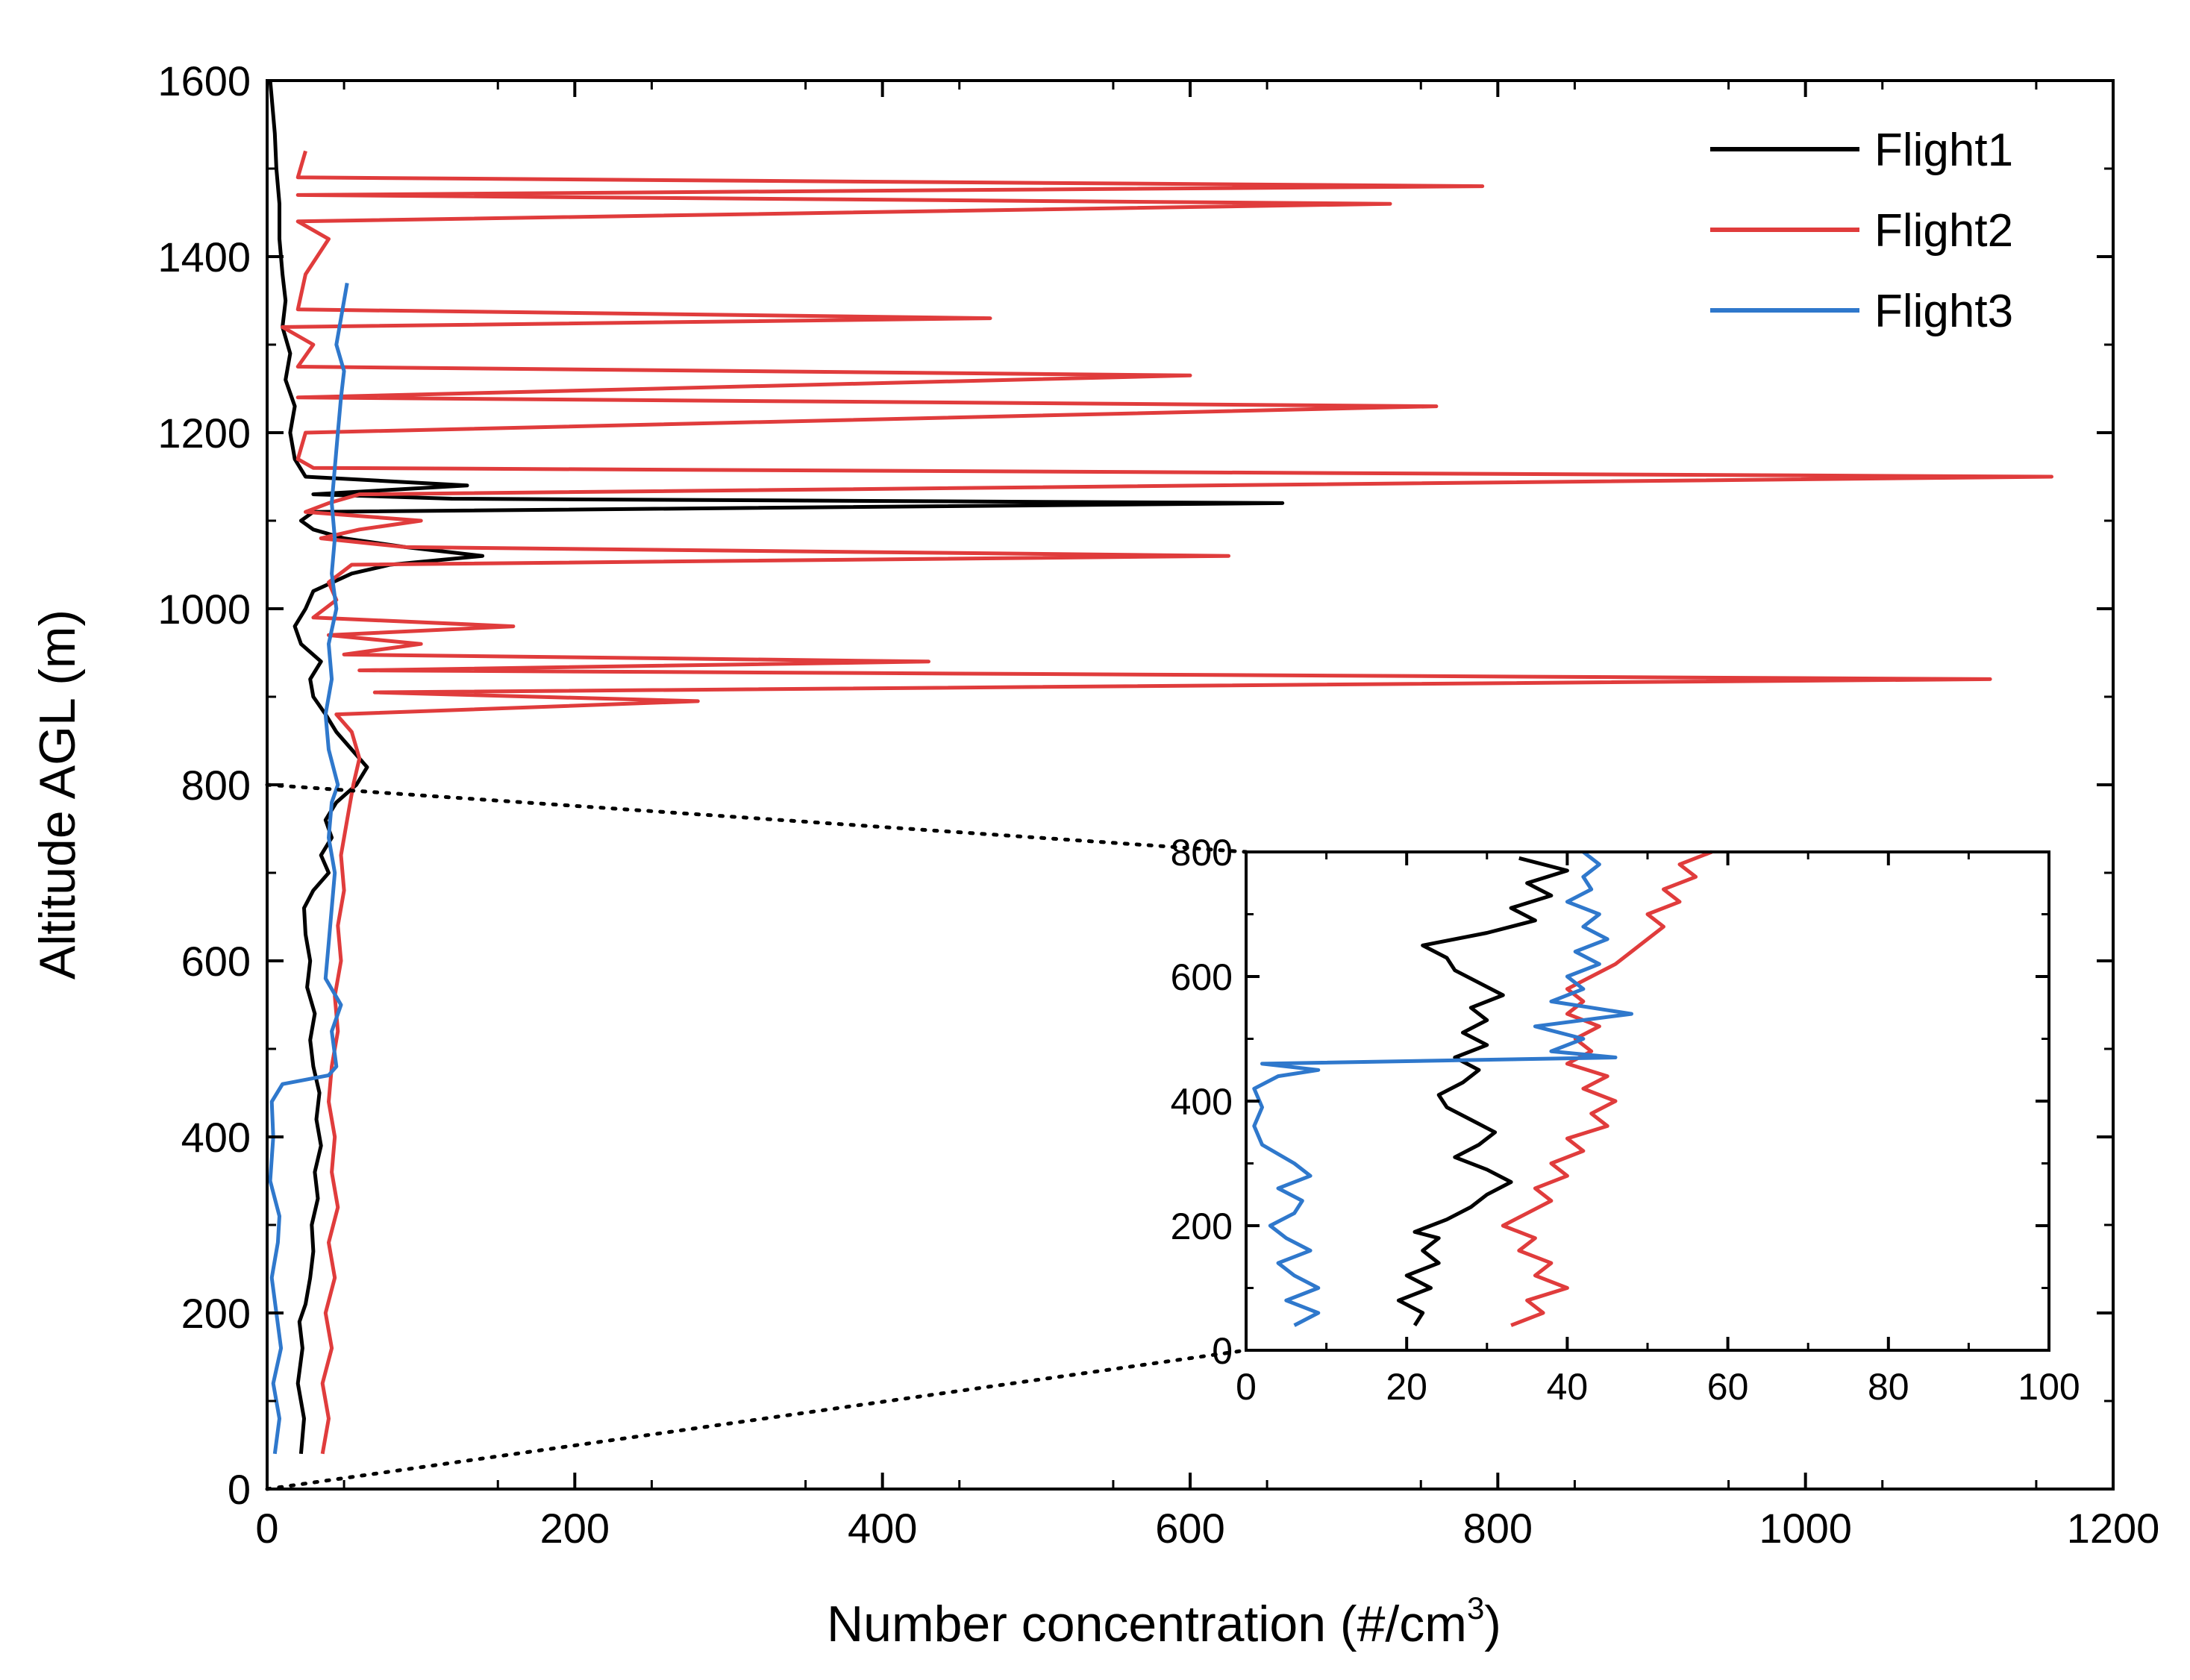 The height and width of the screenshot is (1680, 2190). I want to click on y-tick-label: 1000, so click(204, 609).